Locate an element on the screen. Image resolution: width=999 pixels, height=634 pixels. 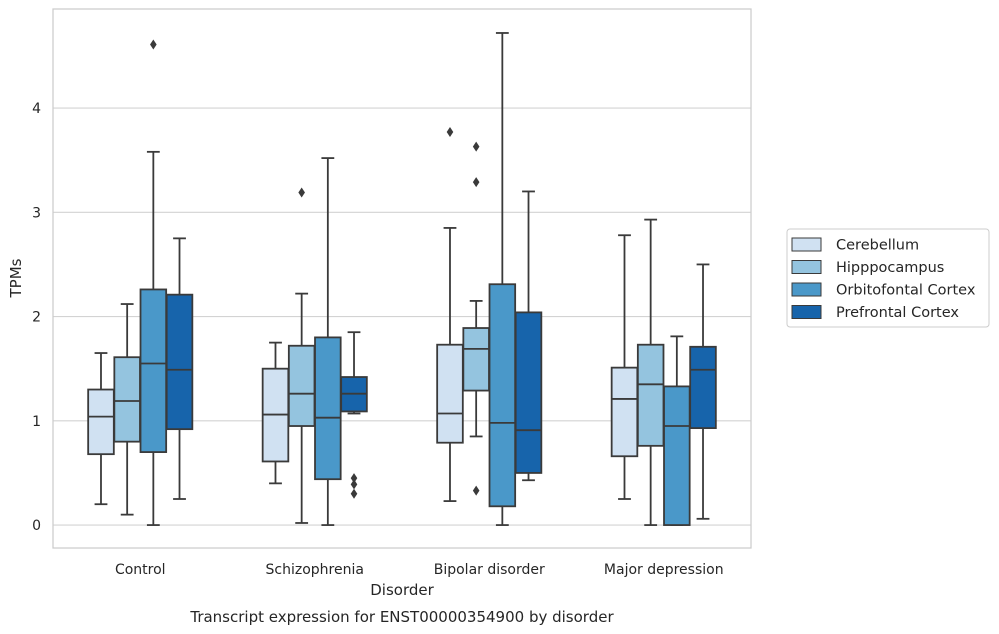
y-tick-label: 4 is located at coordinates (36, 109).